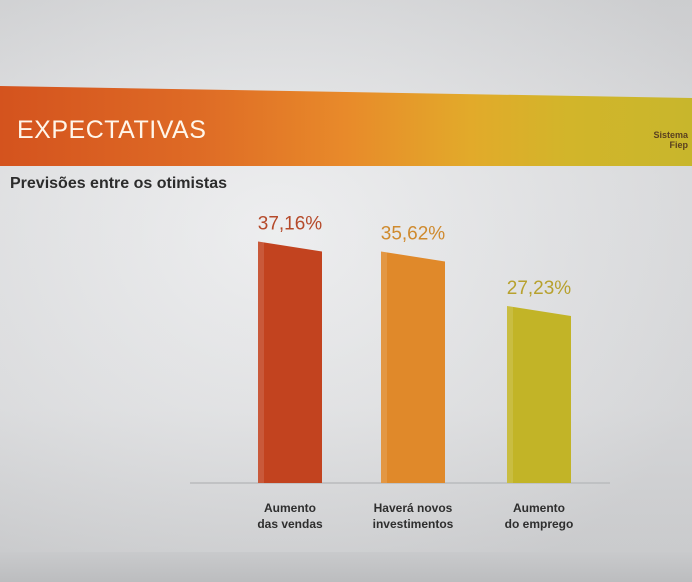  What do you see at coordinates (413, 524) in the screenshot?
I see `category-label-2-line-2: investimentos` at bounding box center [413, 524].